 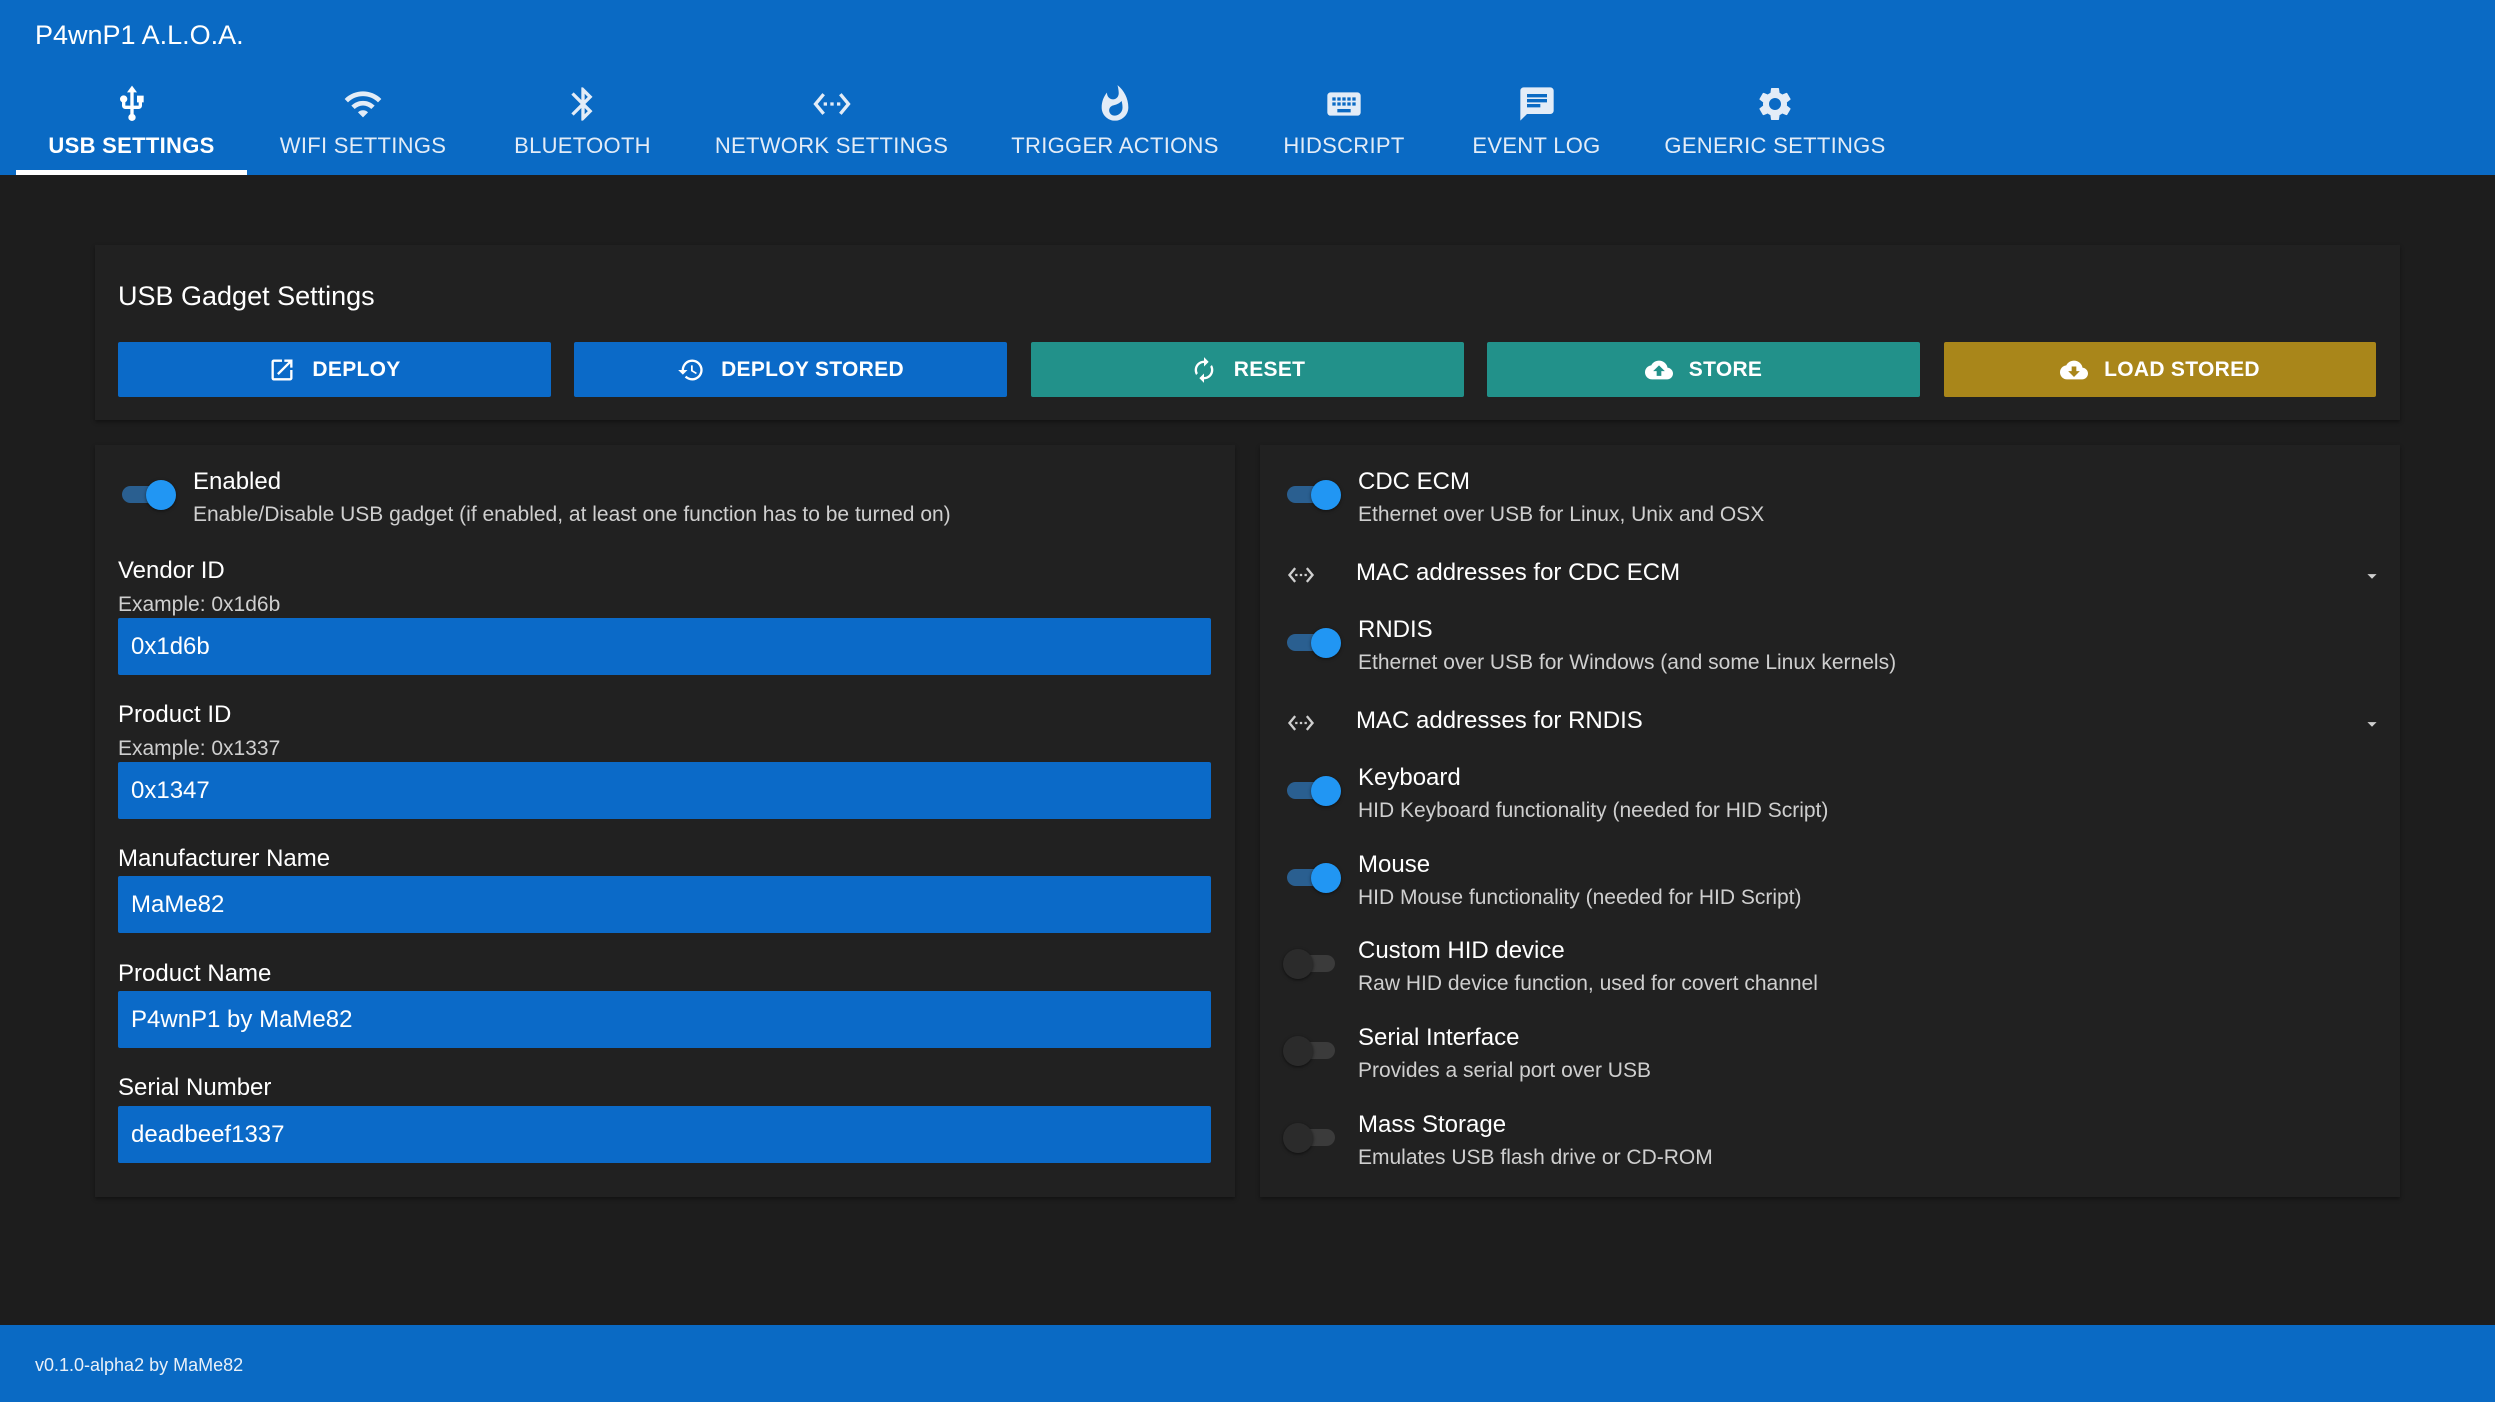 I want to click on load-stored-label: LOAD STORED, so click(x=2182, y=369).